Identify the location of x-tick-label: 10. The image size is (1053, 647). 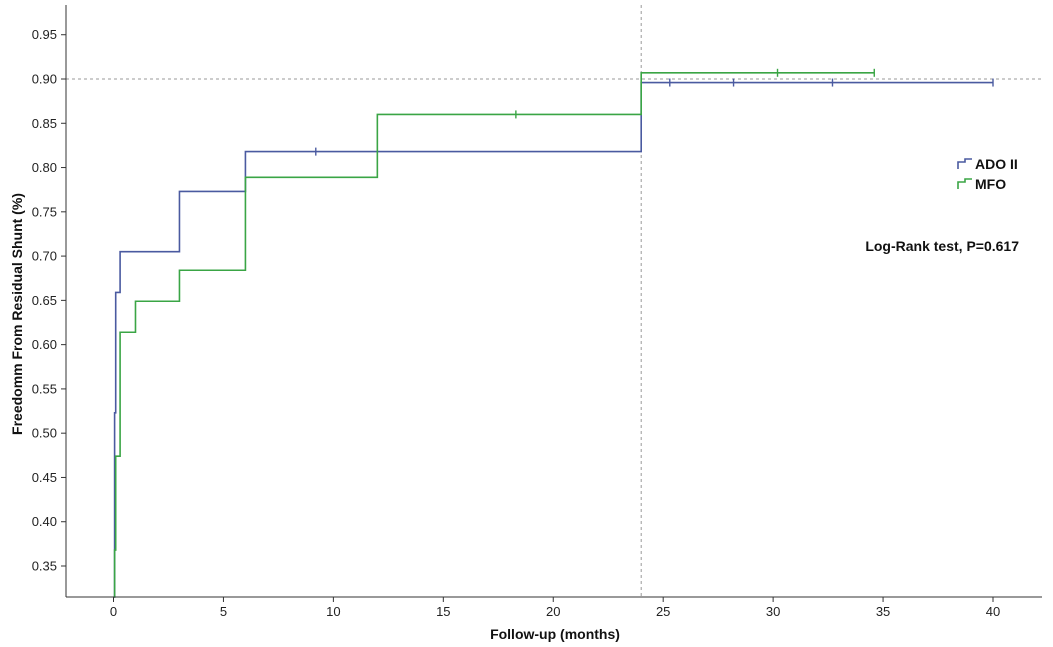
(333, 611).